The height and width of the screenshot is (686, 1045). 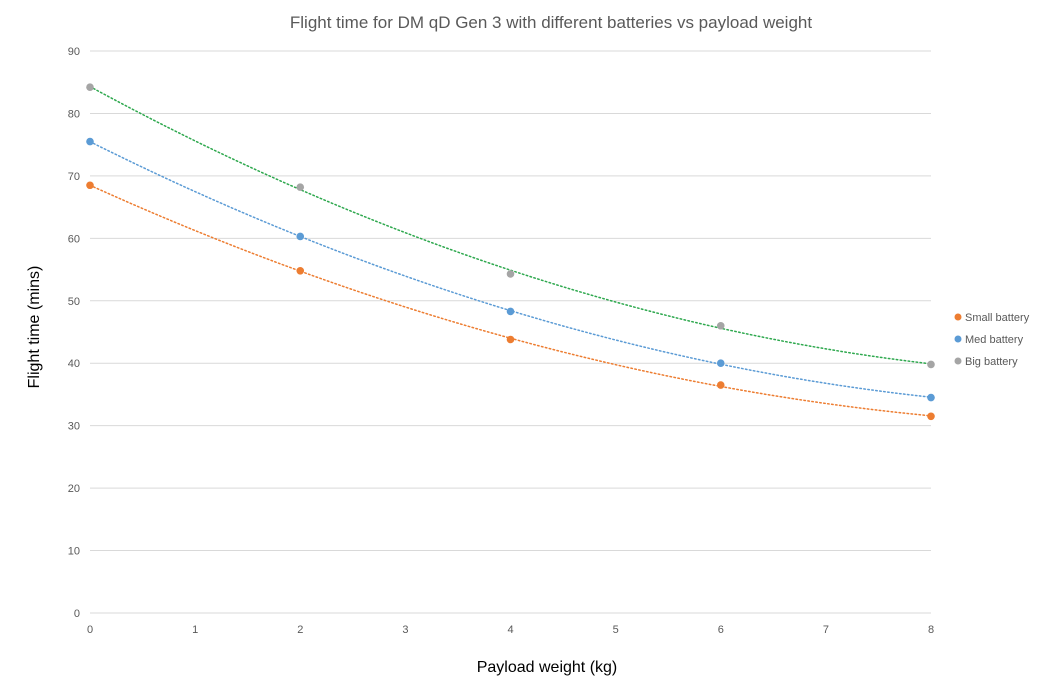 What do you see at coordinates (74, 177) in the screenshot?
I see `y-tick-label: 70` at bounding box center [74, 177].